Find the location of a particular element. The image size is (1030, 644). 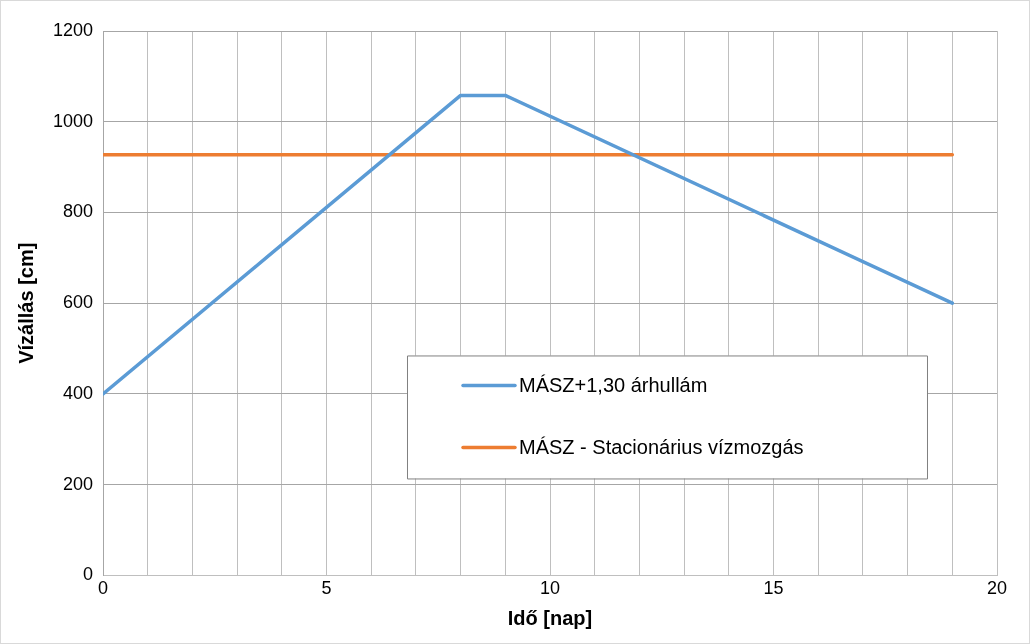

x-tick-label: 0 is located at coordinates (103, 588).